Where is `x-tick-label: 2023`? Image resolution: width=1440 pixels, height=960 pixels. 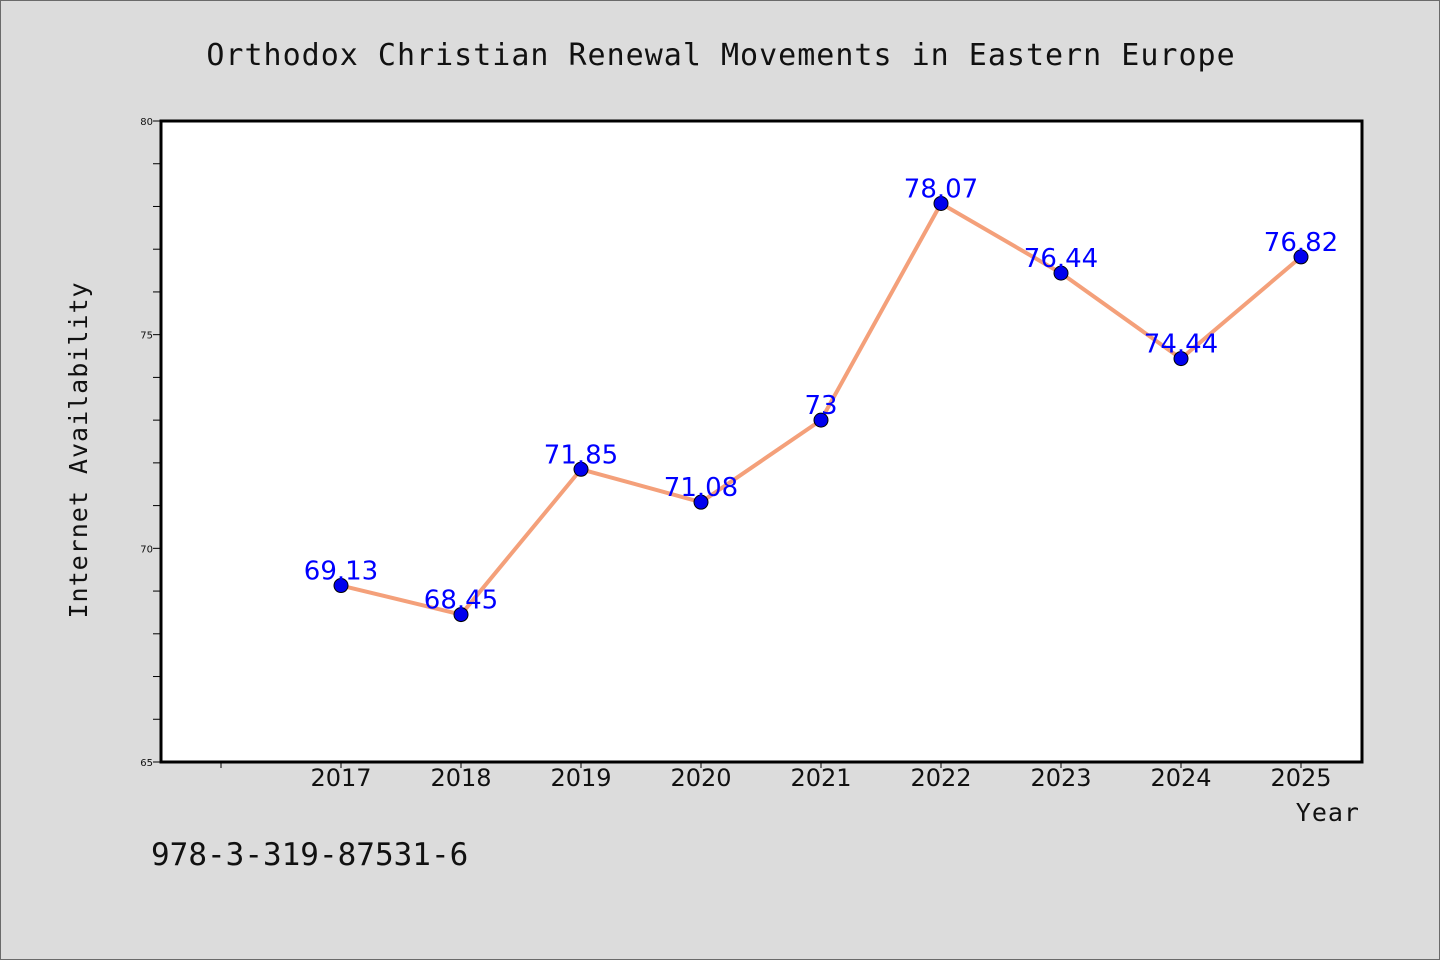 x-tick-label: 2023 is located at coordinates (1060, 778).